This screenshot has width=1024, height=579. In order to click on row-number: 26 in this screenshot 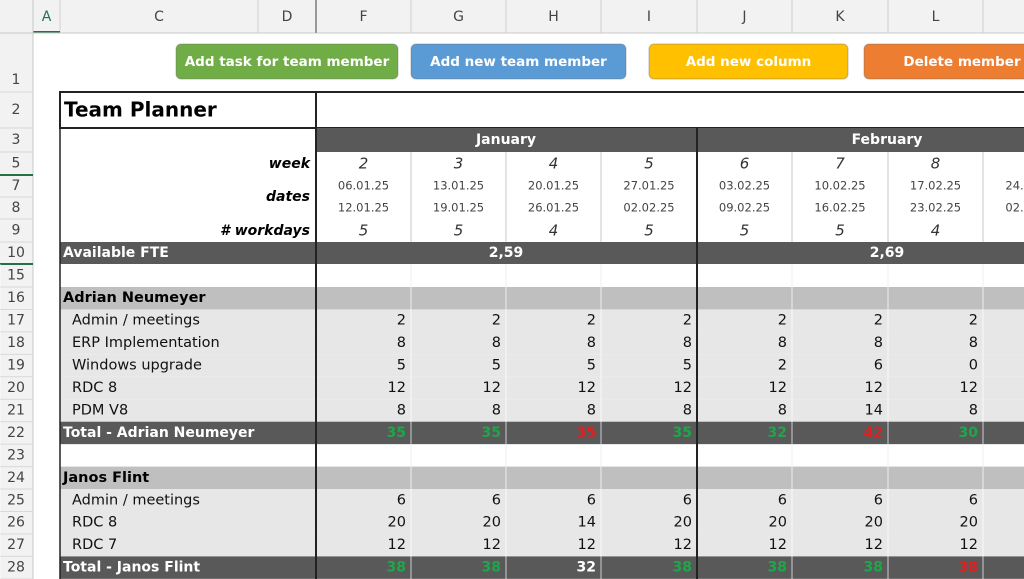, I will do `click(16, 523)`.